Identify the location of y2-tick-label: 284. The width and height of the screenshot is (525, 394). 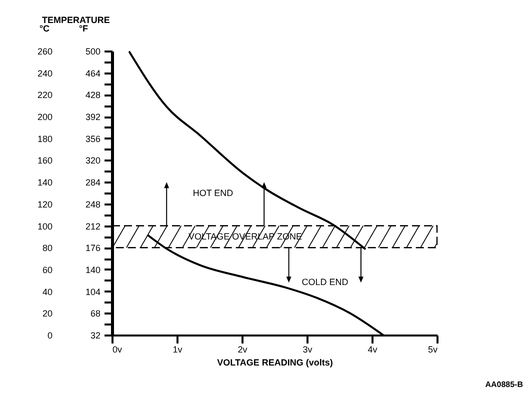
(92, 183).